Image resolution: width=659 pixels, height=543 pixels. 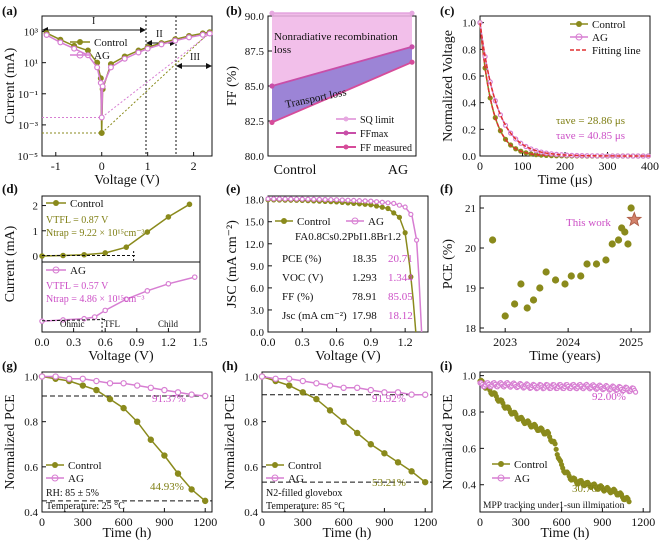 I want to click on legend-ffmeas-marker, so click(x=346, y=147).